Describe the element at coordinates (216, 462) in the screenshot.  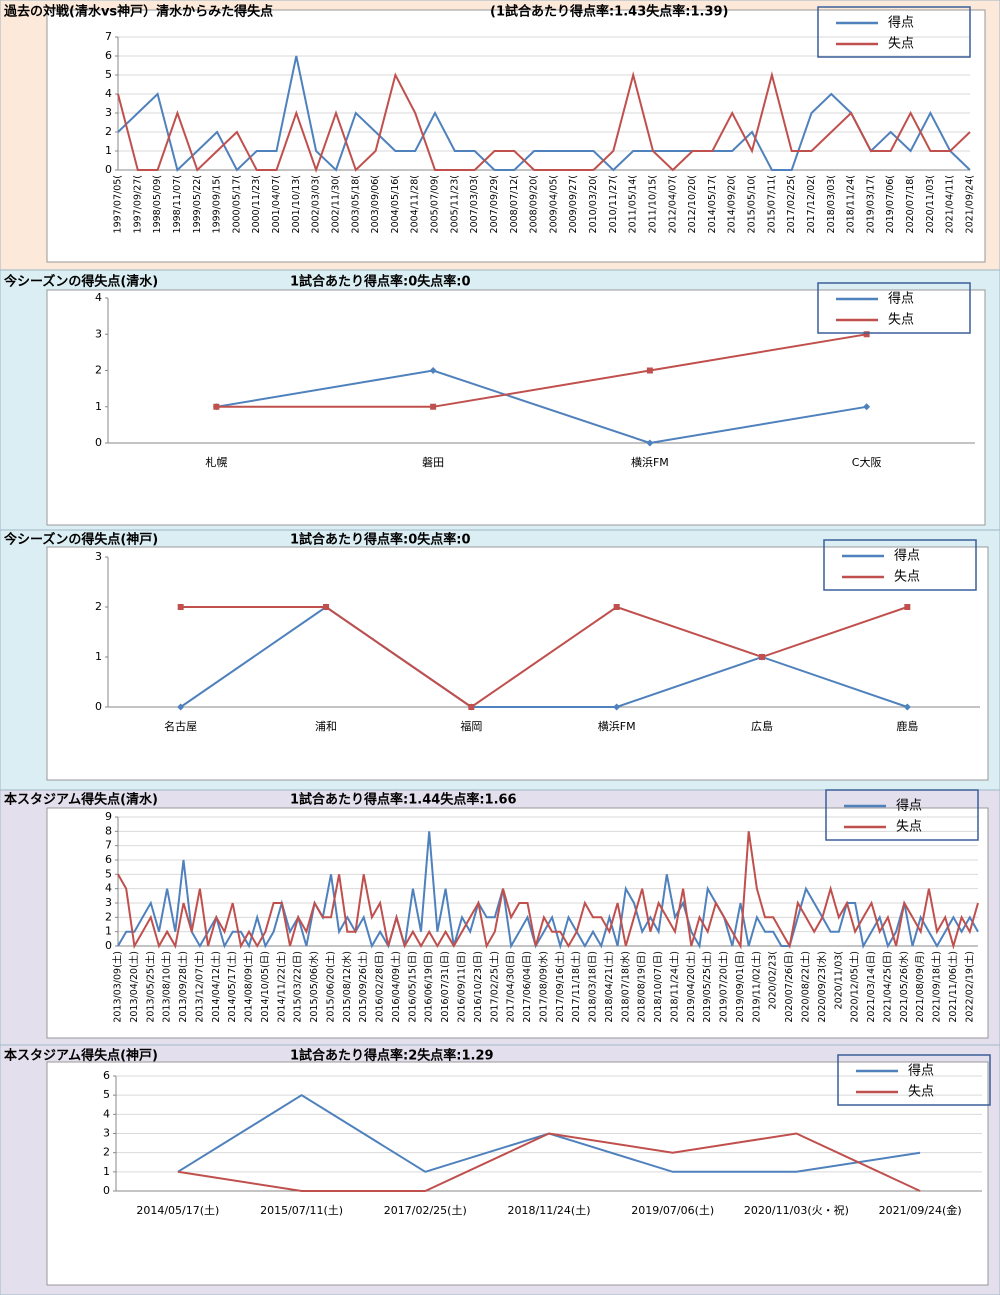
I see `x-tick-label: 札幌` at that location.